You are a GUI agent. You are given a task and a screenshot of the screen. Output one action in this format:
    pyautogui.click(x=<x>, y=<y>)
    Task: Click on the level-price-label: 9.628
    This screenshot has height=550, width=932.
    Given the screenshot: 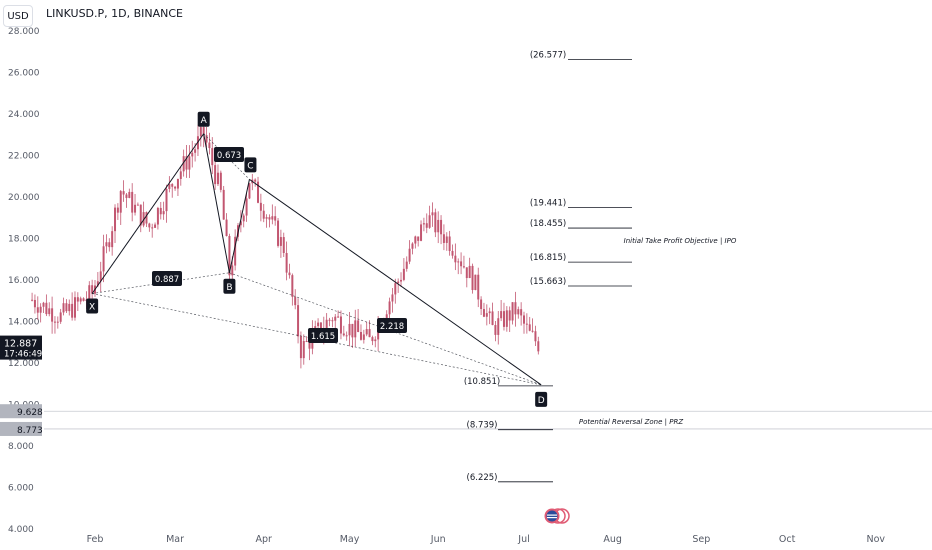 What is the action you would take?
    pyautogui.click(x=30, y=413)
    